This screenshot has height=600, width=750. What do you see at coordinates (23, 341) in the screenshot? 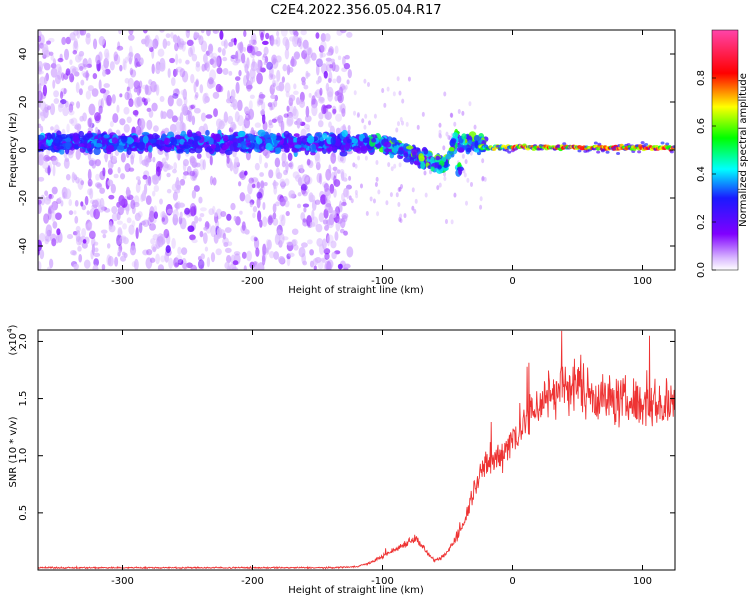
I see `y-tick-label: 2.0` at bounding box center [23, 341].